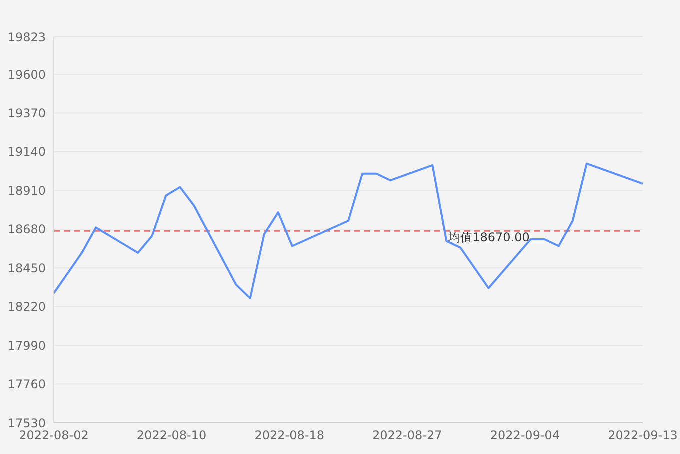  Describe the element at coordinates (525, 435) in the screenshot. I see `x-tick-label: 2022-09-04` at that location.